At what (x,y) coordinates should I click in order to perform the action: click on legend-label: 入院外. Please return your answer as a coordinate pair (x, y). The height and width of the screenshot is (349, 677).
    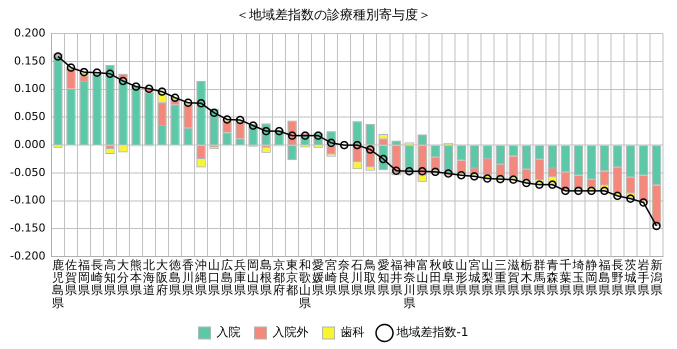
    Looking at the image, I should click on (290, 332).